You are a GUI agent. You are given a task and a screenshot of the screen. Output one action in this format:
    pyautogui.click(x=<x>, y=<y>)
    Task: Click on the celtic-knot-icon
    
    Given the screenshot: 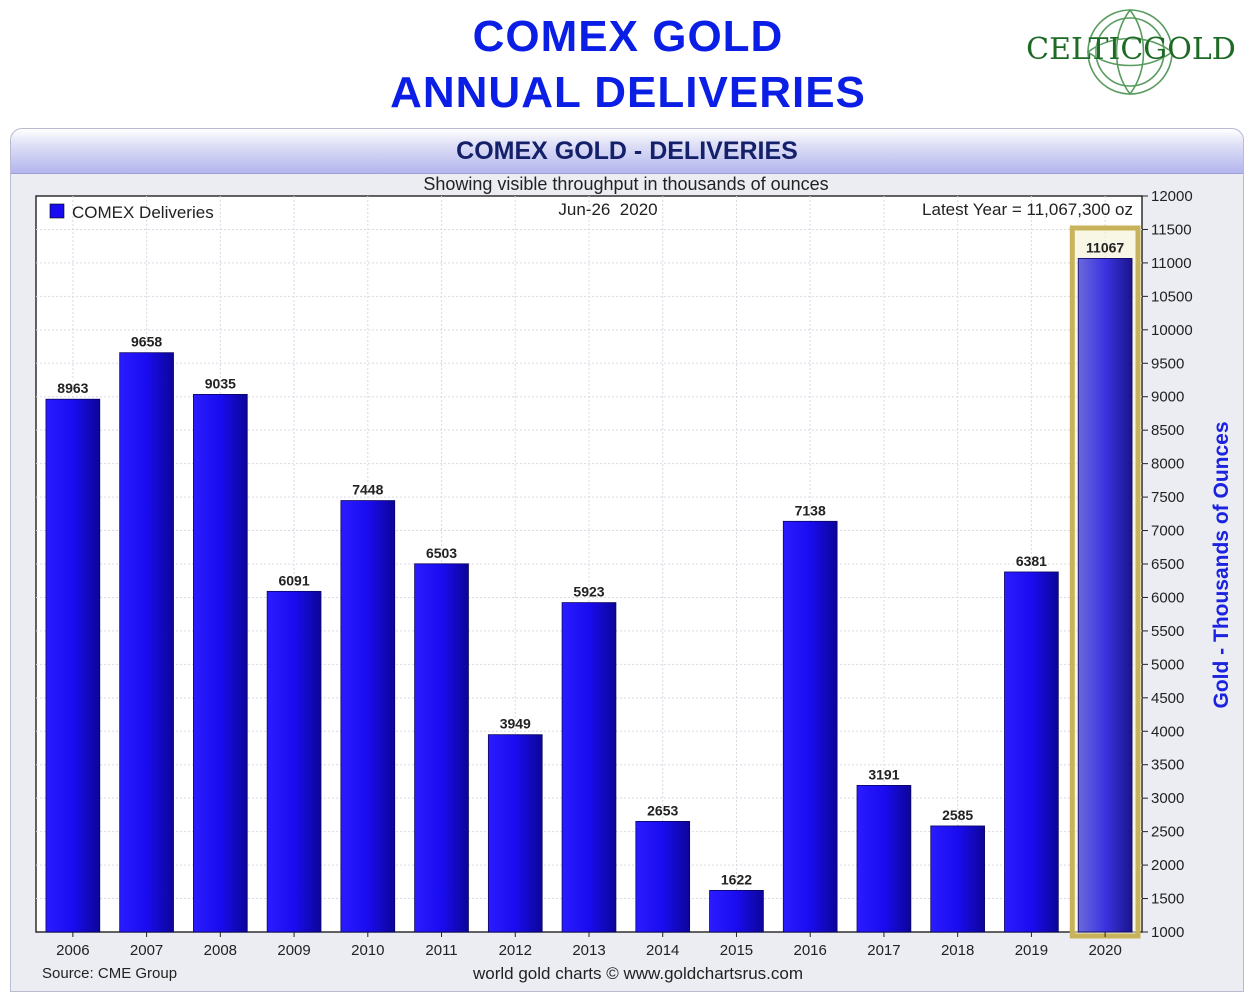 What is the action you would take?
    pyautogui.click(x=1130, y=52)
    